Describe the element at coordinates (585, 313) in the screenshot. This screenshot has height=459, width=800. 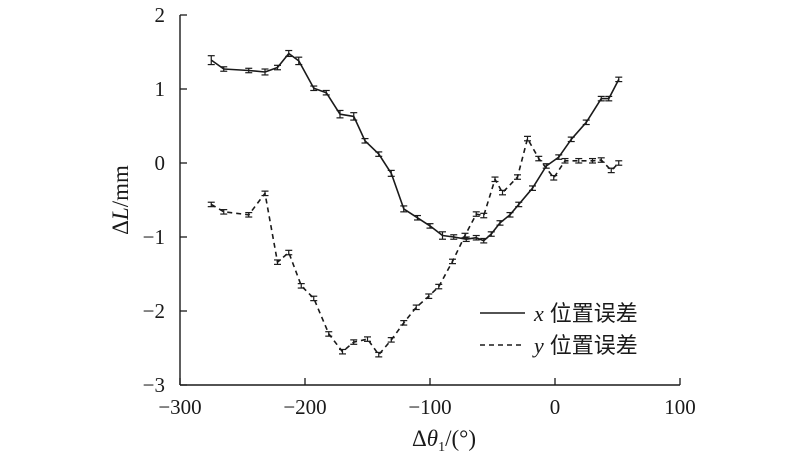
I see `legend-label-x: x 位置误差` at that location.